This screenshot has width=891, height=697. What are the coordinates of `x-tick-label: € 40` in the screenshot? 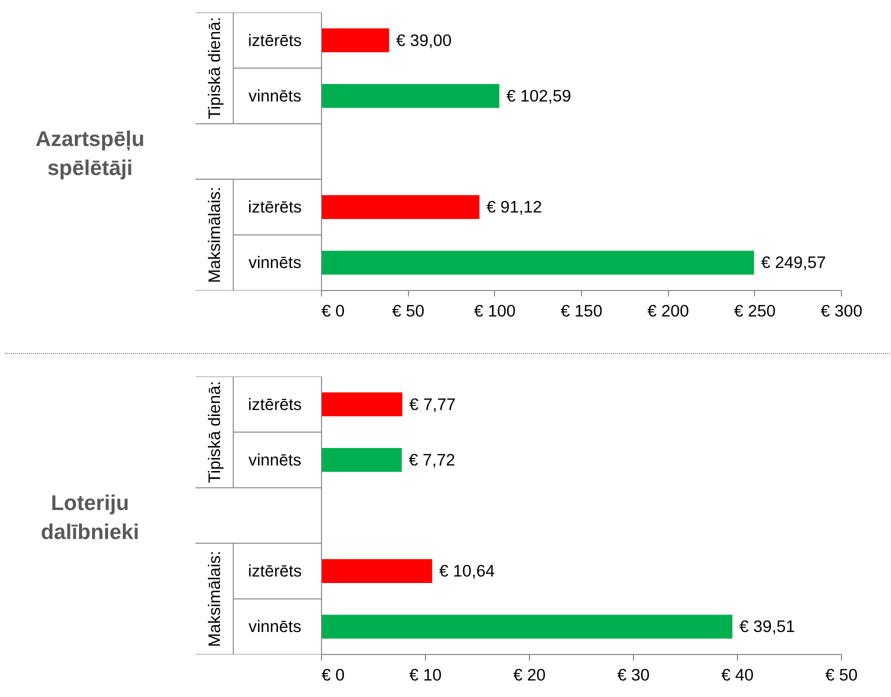 It's located at (737, 675).